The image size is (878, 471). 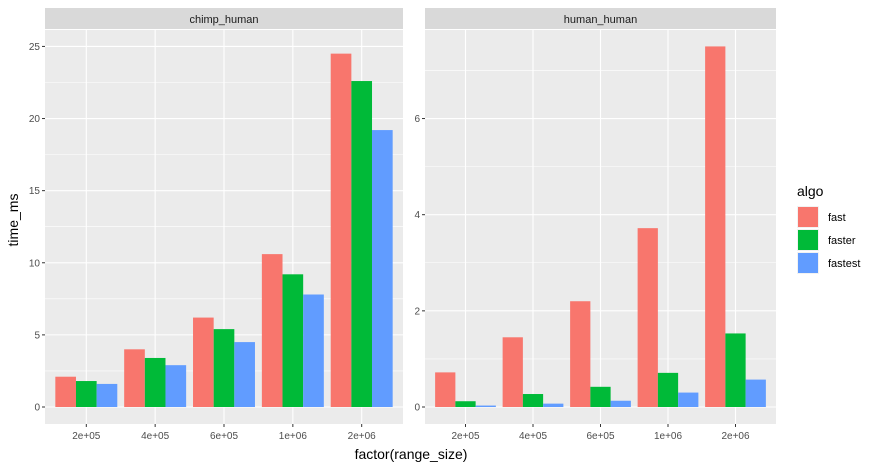 I want to click on legend-title: algo, so click(x=810, y=191).